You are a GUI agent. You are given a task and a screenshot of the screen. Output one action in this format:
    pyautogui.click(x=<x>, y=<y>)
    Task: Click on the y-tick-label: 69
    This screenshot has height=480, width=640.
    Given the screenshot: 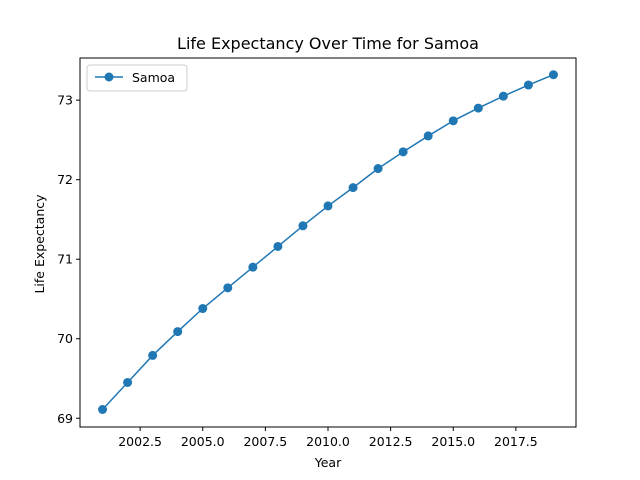 What is the action you would take?
    pyautogui.click(x=65, y=418)
    